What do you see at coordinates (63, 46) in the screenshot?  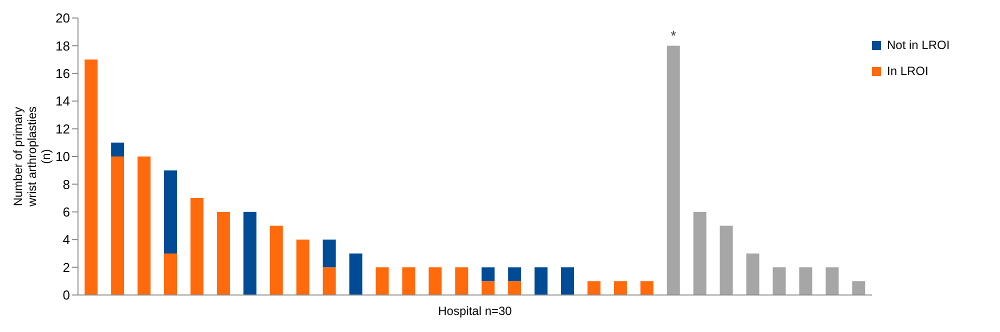 I see `y-tick-label: 18` at bounding box center [63, 46].